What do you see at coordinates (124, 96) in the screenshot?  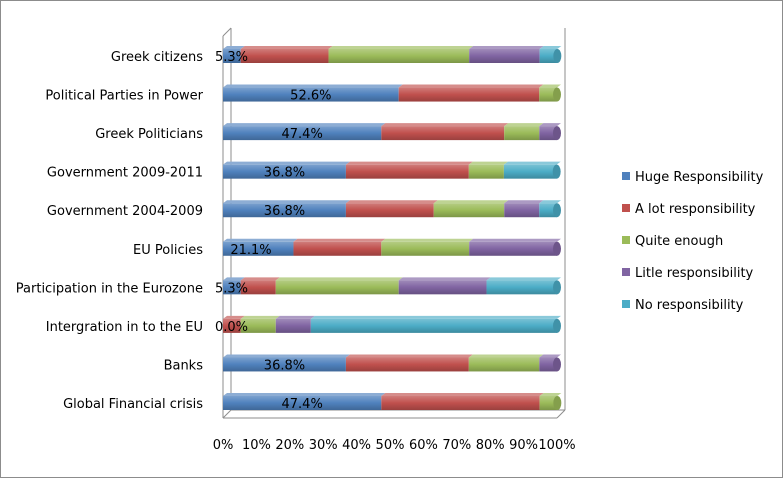 I see `category-label-political-parties-in-power: Political Parties in Power` at bounding box center [124, 96].